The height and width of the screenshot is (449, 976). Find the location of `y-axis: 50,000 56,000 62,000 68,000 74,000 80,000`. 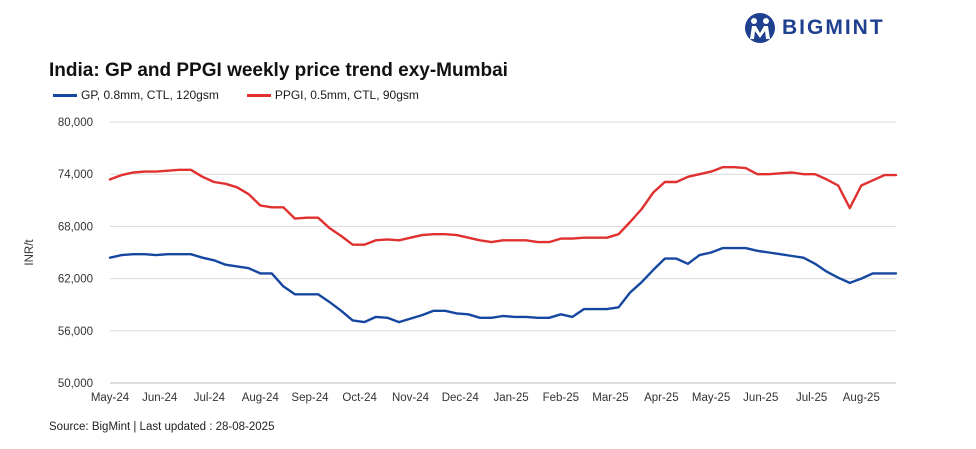

y-axis: 50,000 56,000 62,000 68,000 74,000 80,000 is located at coordinates (75, 253).